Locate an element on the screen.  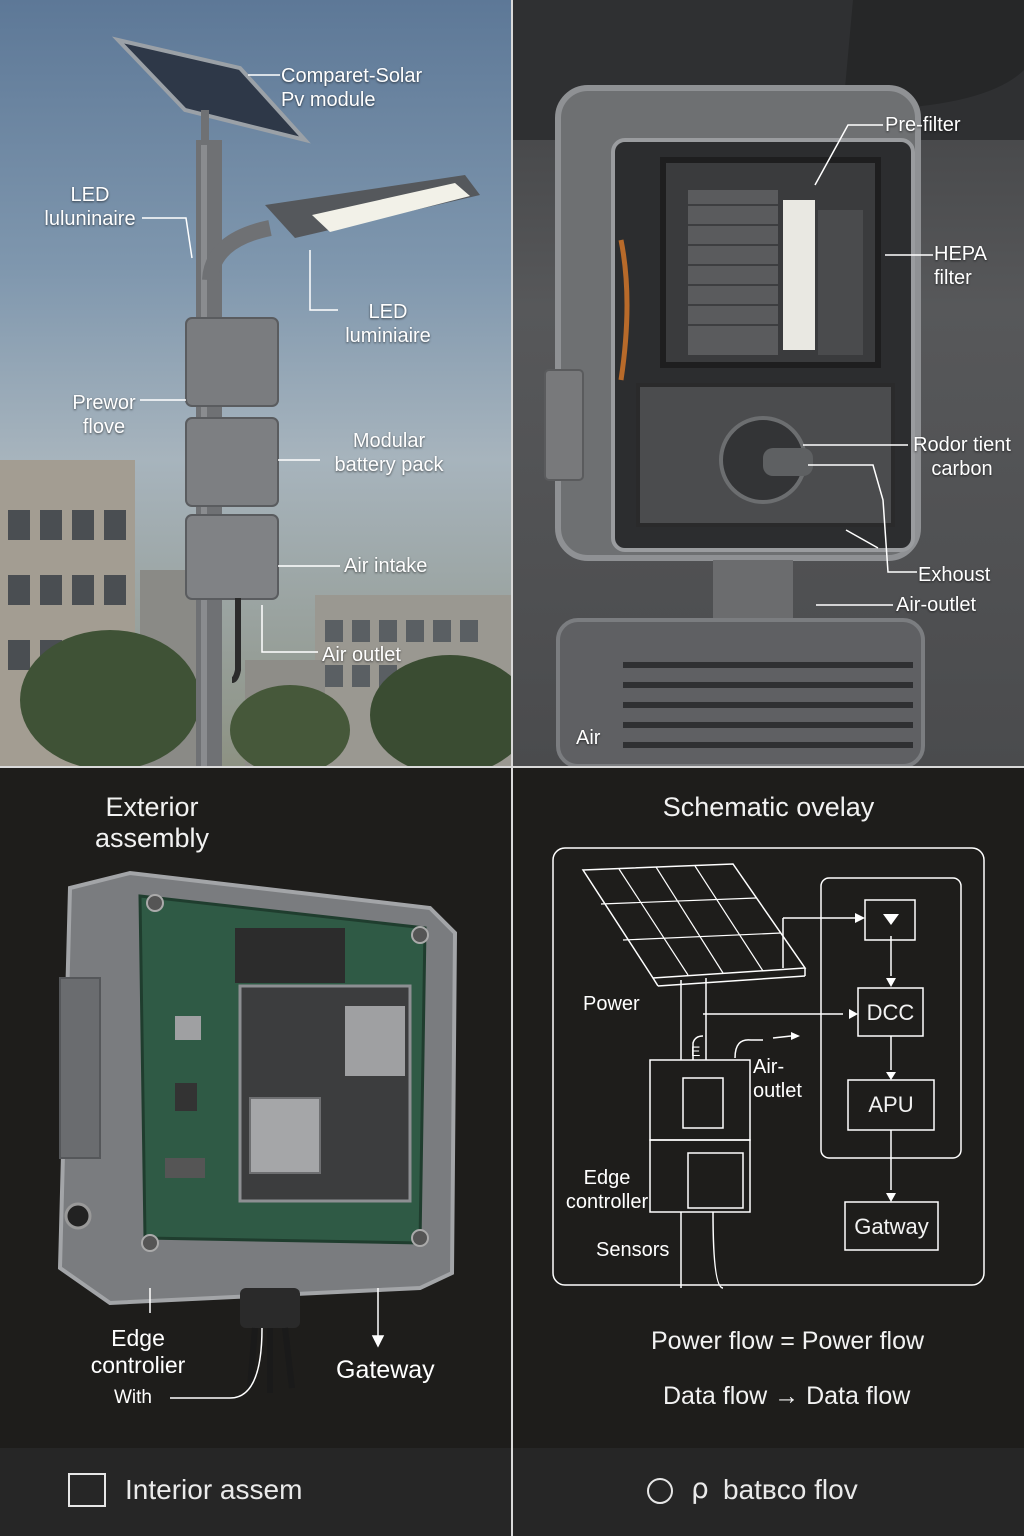
label-with: With is located at coordinates (133, 1397).